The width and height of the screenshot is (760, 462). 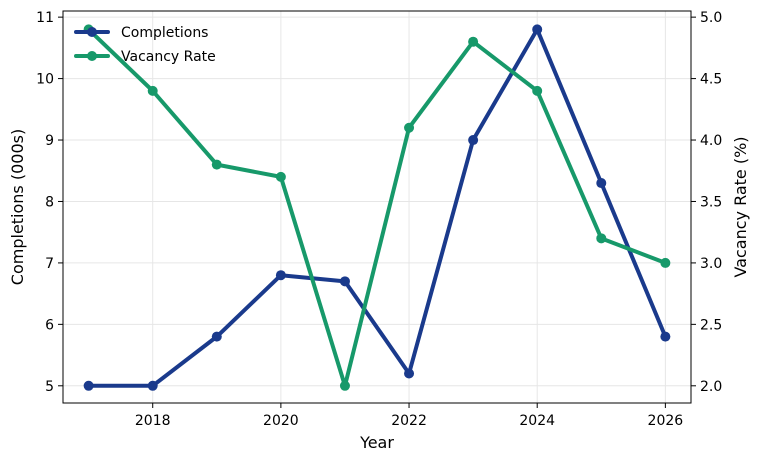 I want to click on x-tick-label: 2018, so click(x=153, y=421).